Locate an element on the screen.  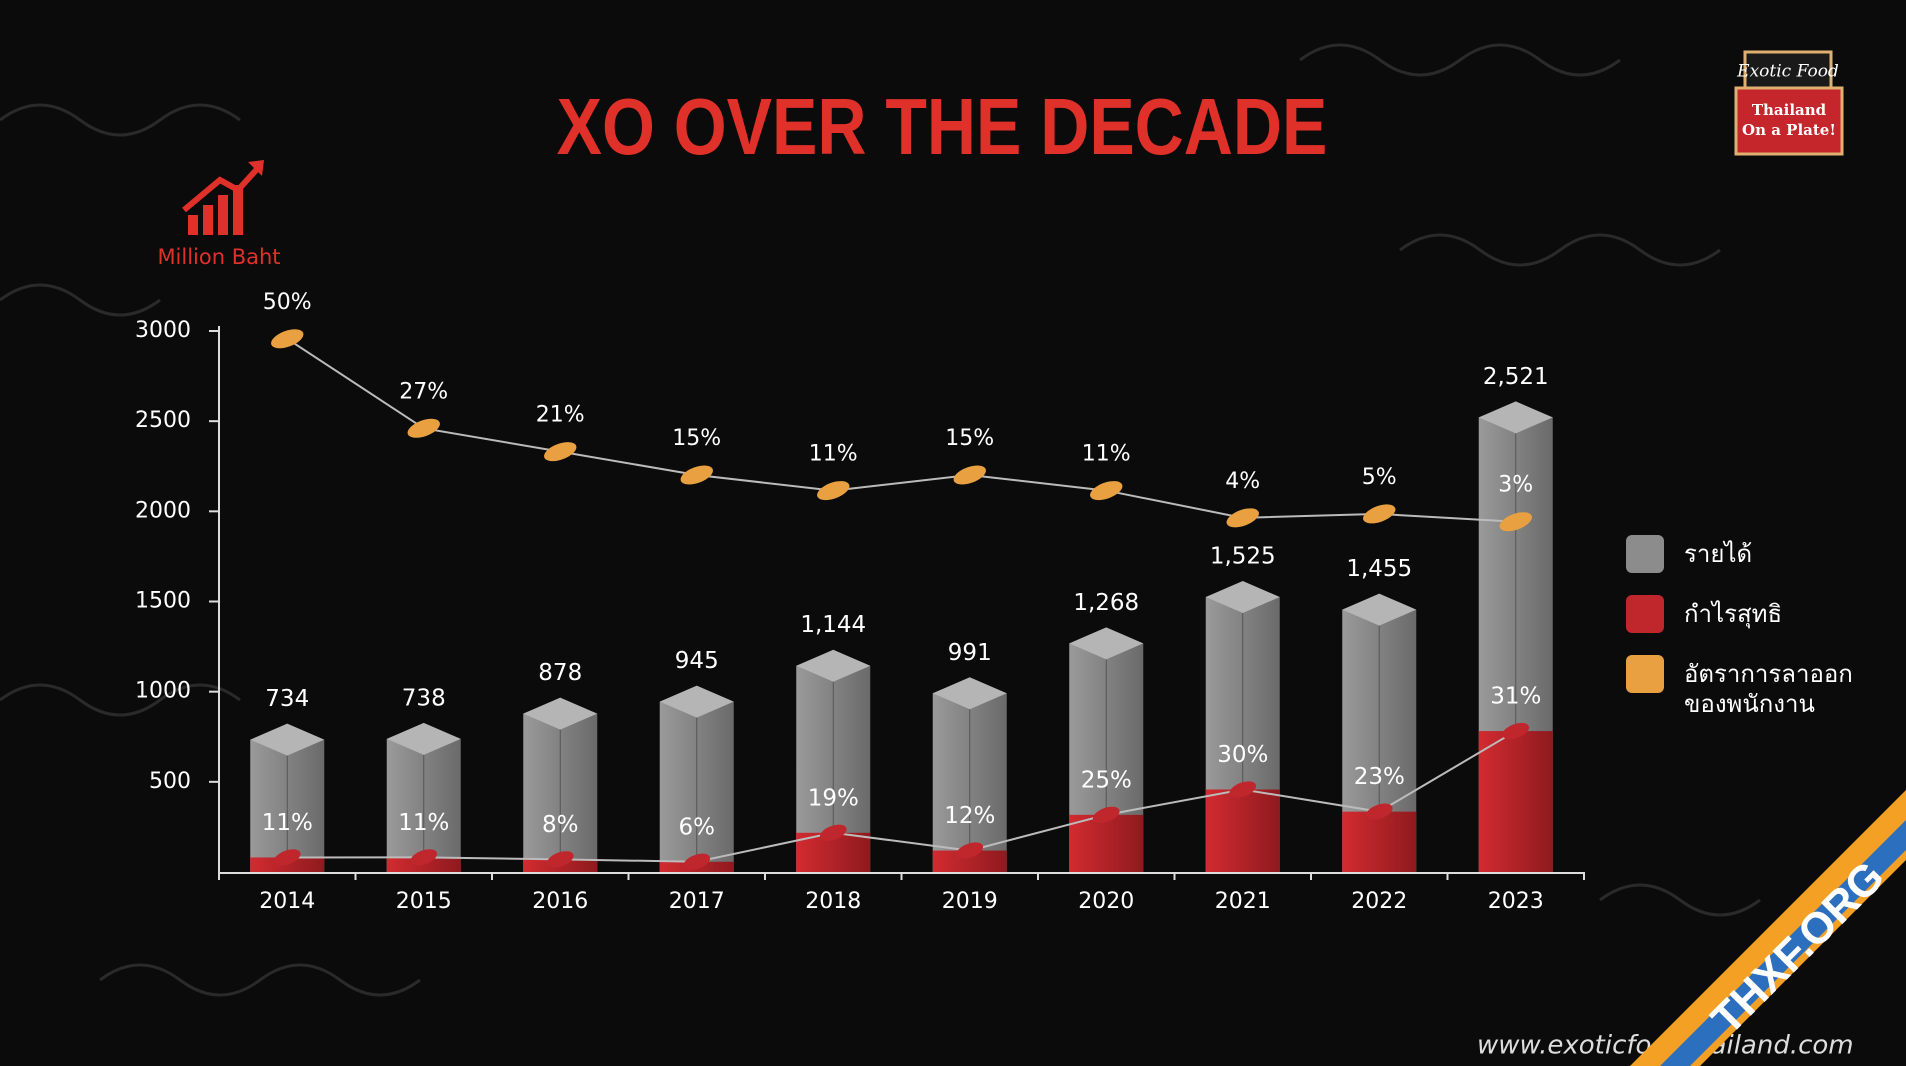
watermark-banner: THXF.ORG is located at coordinates (1768, 928).